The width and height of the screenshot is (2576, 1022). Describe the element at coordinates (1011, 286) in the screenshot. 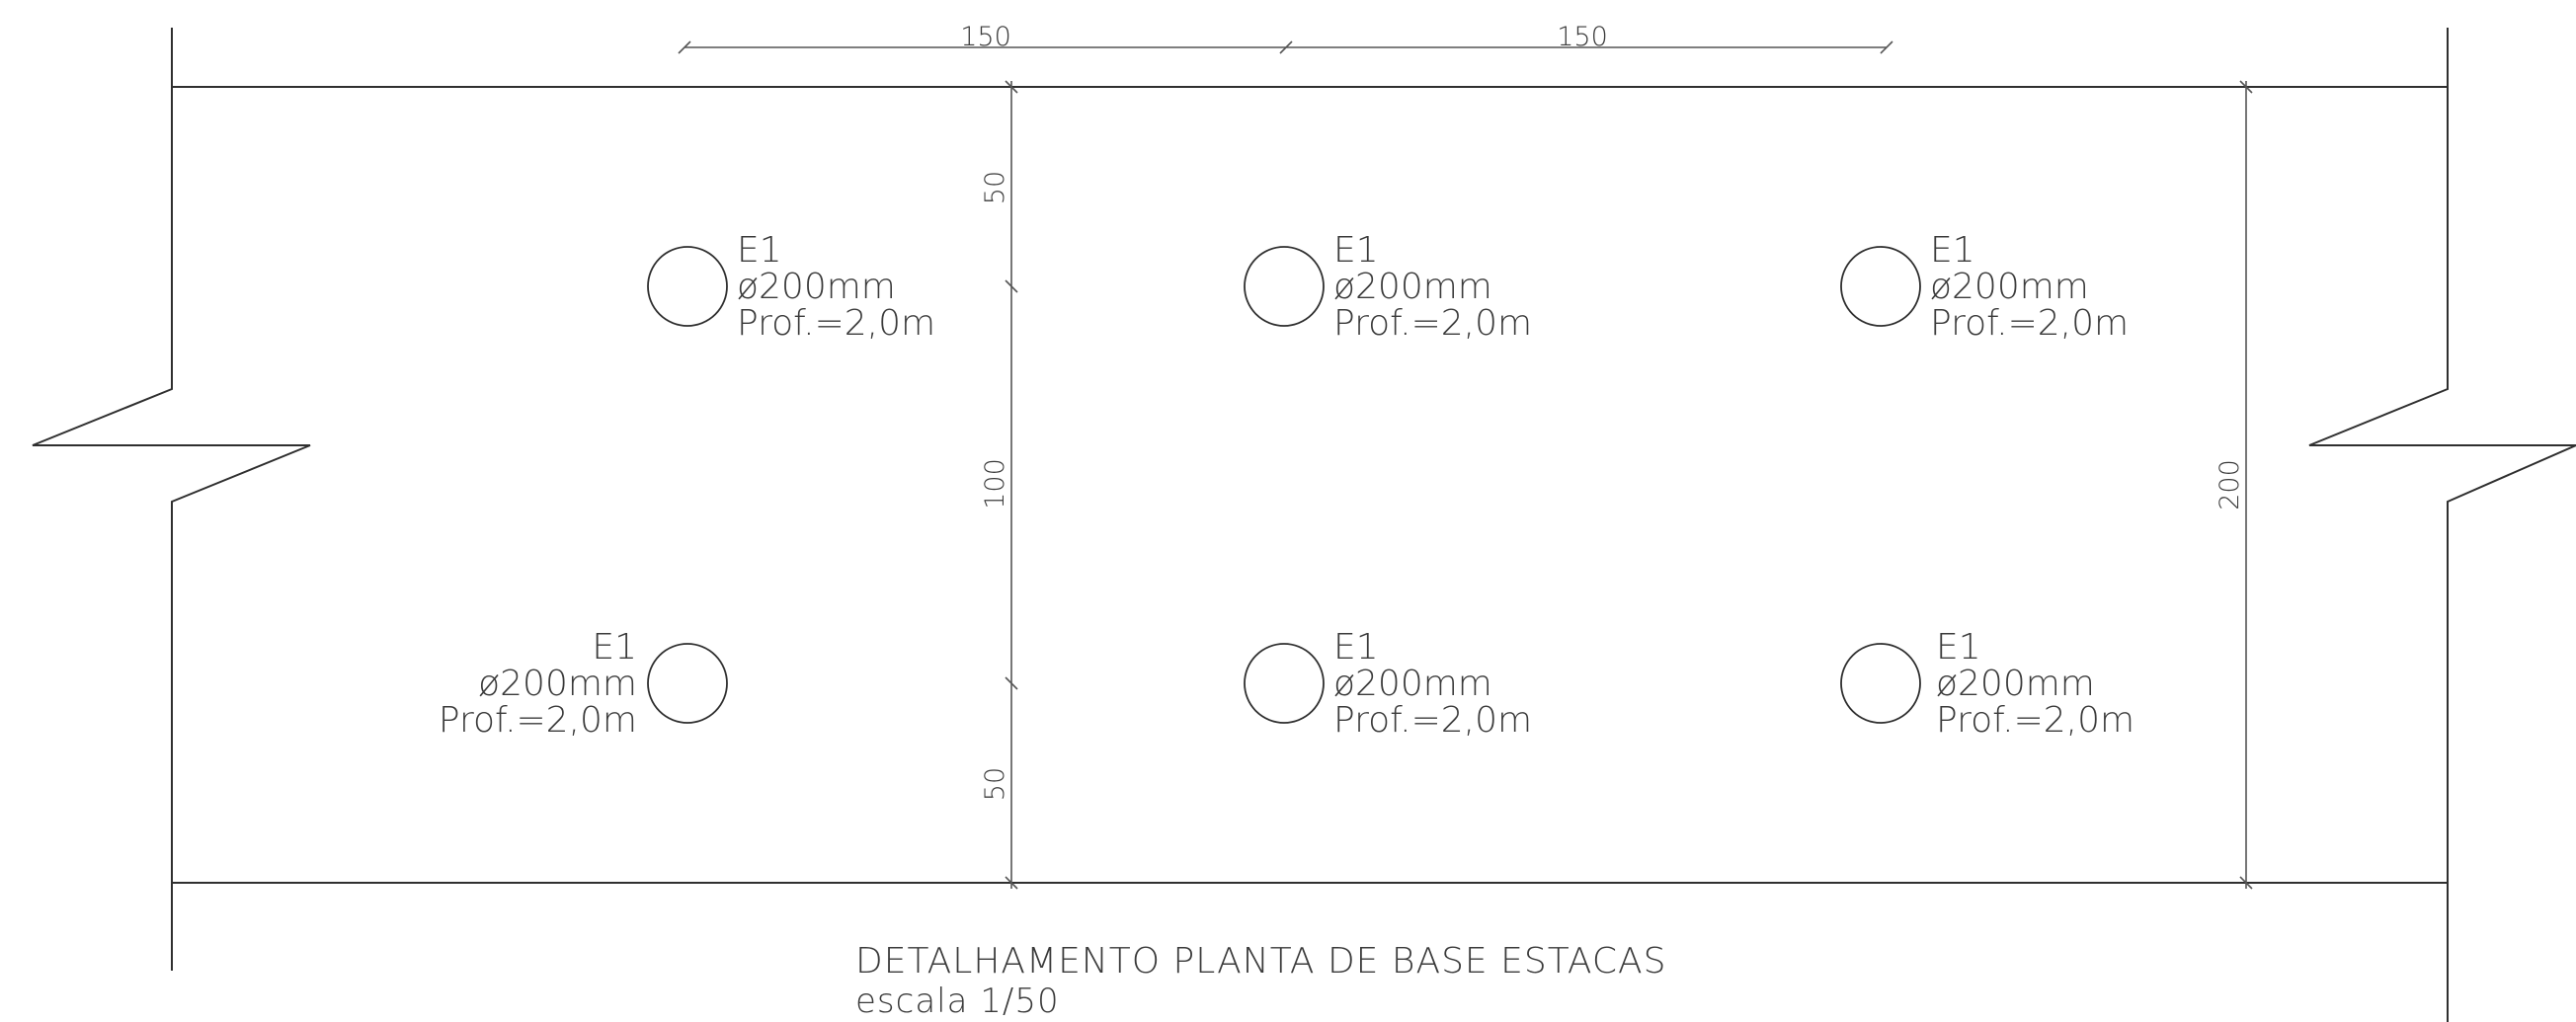

I see `middle-vertical-tick-upper` at that location.